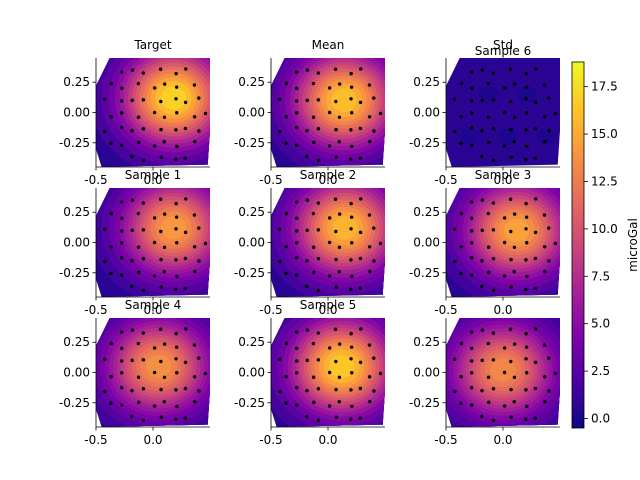 Image resolution: width=640 pixels, height=480 pixels. I want to click on subplot-title: Mean, so click(328, 45).